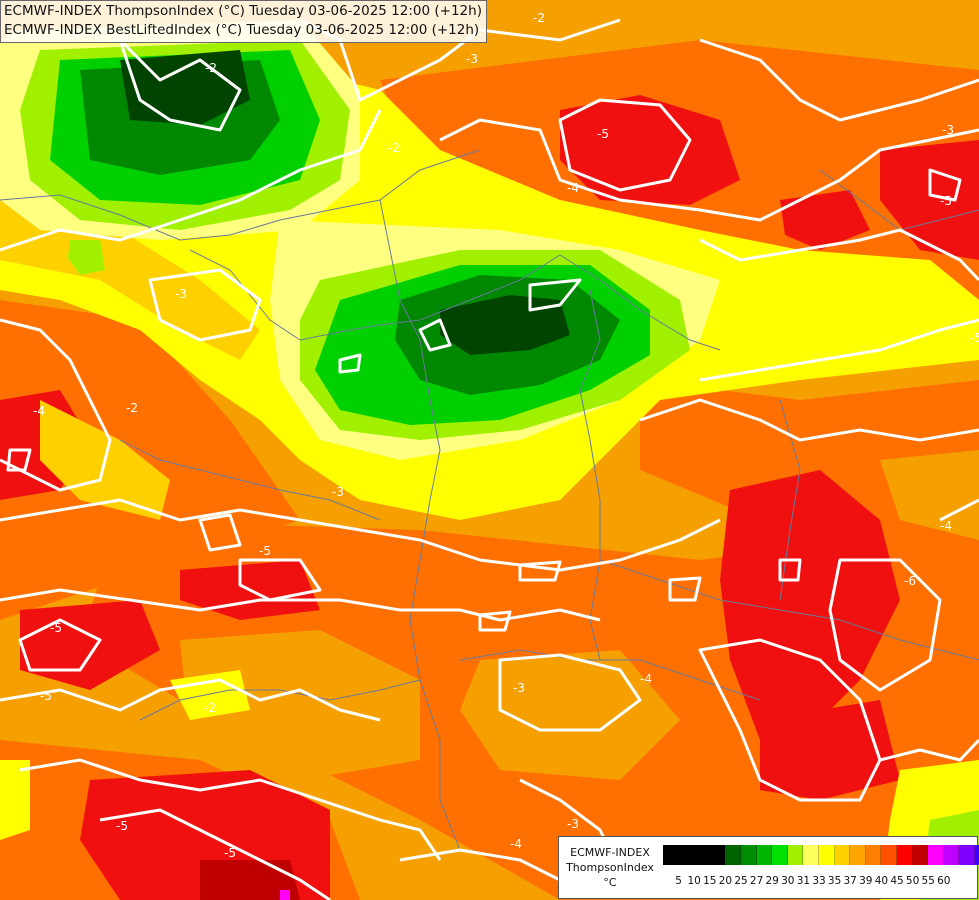 This screenshot has width=979, height=900. What do you see at coordinates (910, 581) in the screenshot?
I see `contour-label: -6` at bounding box center [910, 581].